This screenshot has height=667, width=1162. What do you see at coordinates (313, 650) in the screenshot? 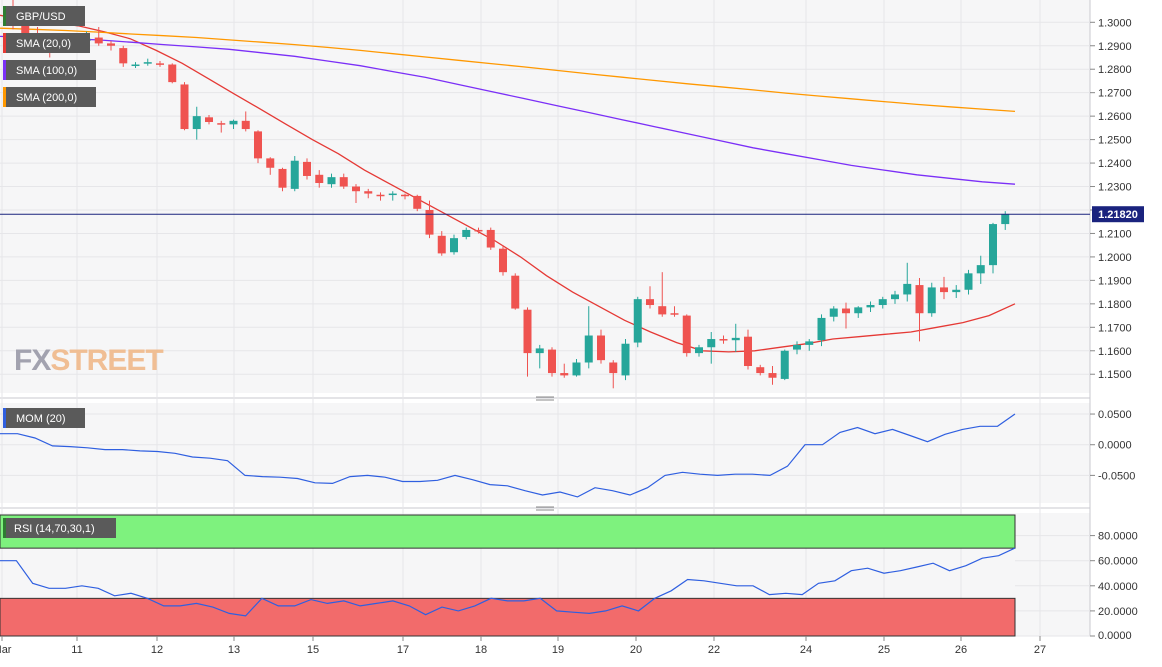
I see `x-tick-label: 15` at bounding box center [313, 650].